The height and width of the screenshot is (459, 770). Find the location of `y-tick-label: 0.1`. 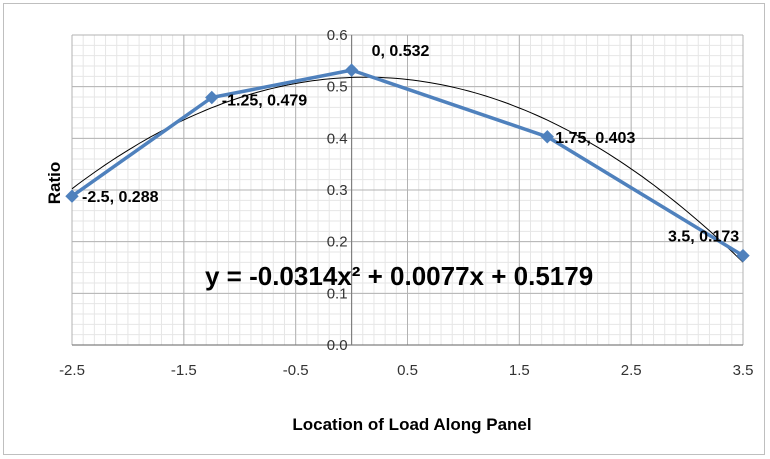

y-tick-label: 0.1 is located at coordinates (337, 293).